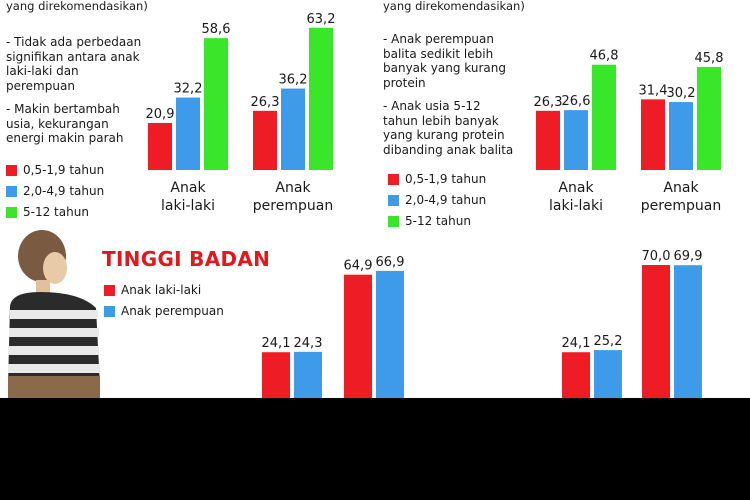 Image resolution: width=750 pixels, height=500 pixels. I want to click on height-legend-item-0: Anak laki-laki, so click(152, 290).